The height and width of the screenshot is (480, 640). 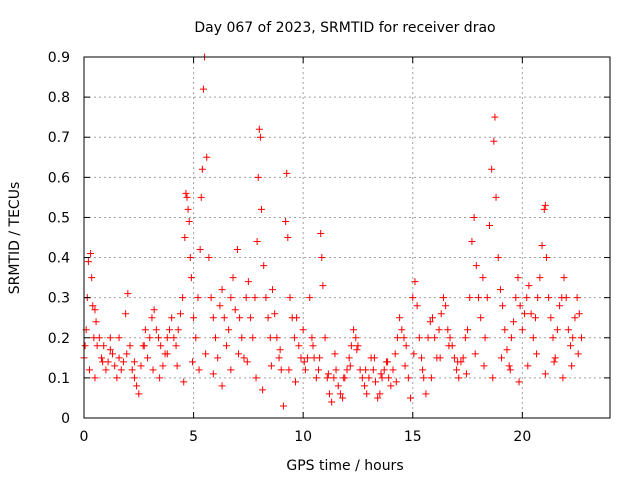 I want to click on x-tick-label: 10, so click(x=303, y=437).